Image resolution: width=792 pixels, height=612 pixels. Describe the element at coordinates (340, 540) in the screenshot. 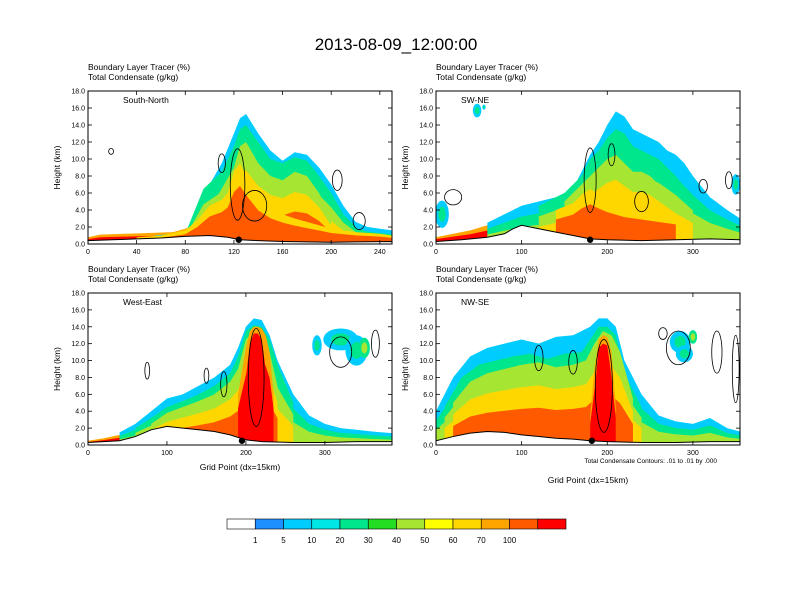

I see `colorbar-label: 20` at that location.